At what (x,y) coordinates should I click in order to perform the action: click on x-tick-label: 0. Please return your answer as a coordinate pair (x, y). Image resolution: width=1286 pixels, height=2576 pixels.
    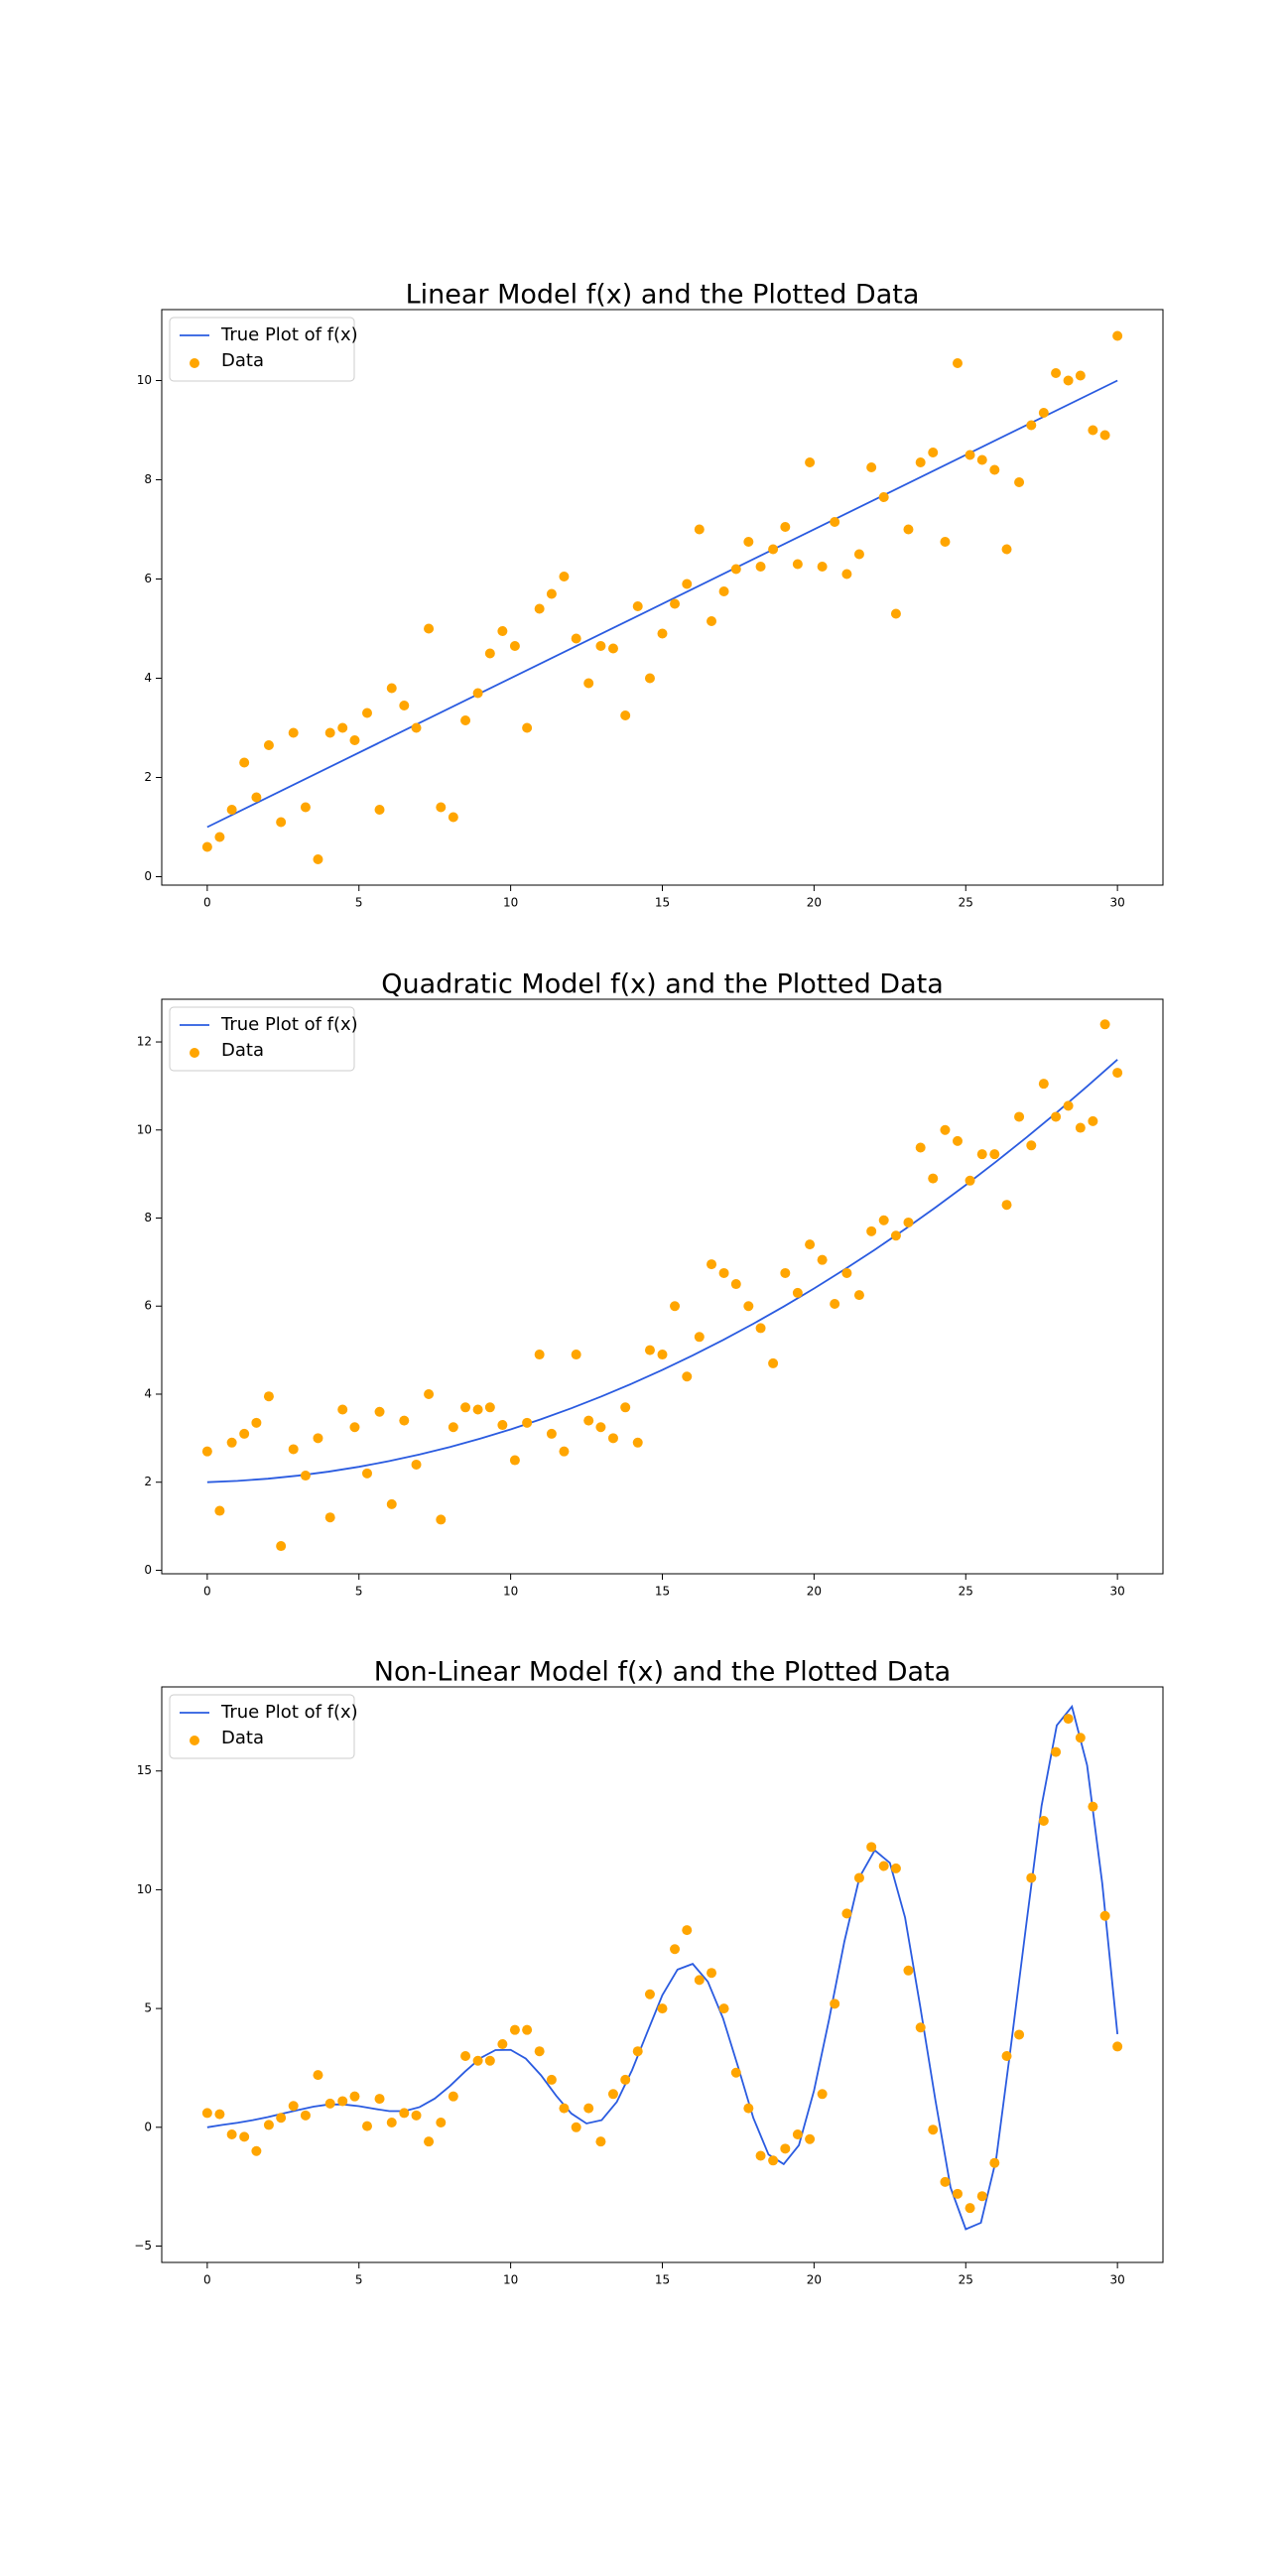
    Looking at the image, I should click on (207, 2280).